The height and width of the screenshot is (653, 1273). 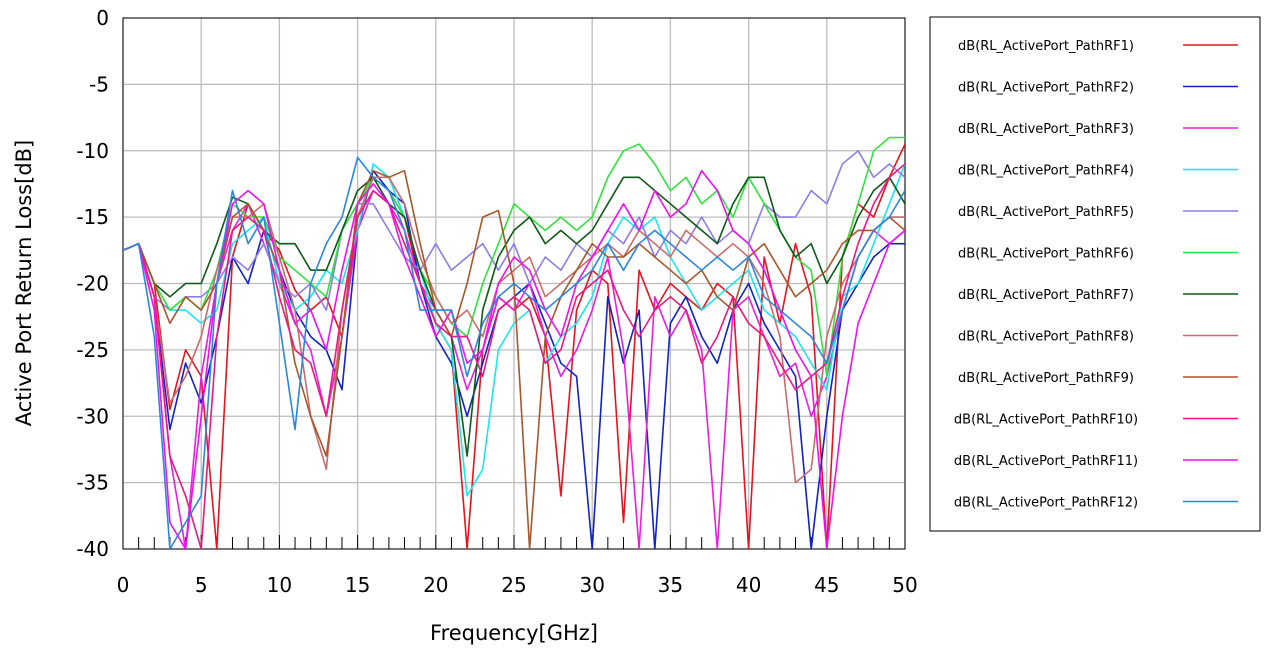 What do you see at coordinates (748, 585) in the screenshot?
I see `x-tick-label: 40` at bounding box center [748, 585].